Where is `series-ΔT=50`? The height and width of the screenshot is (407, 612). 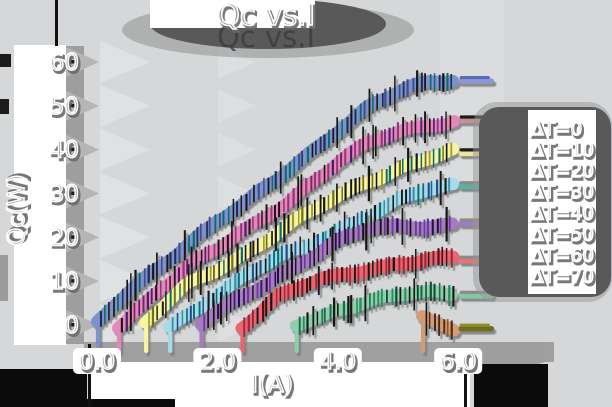 series-ΔT=50 is located at coordinates (365, 300).